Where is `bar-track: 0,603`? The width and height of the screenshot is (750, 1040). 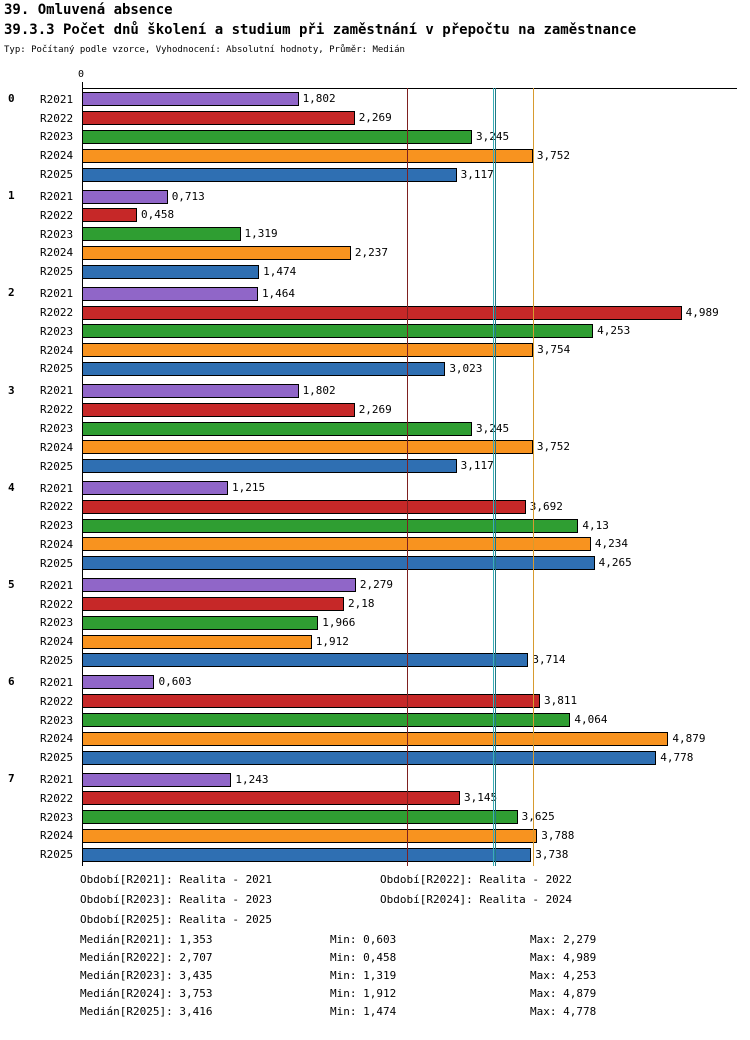 bar-track: 0,603 is located at coordinates (409, 682).